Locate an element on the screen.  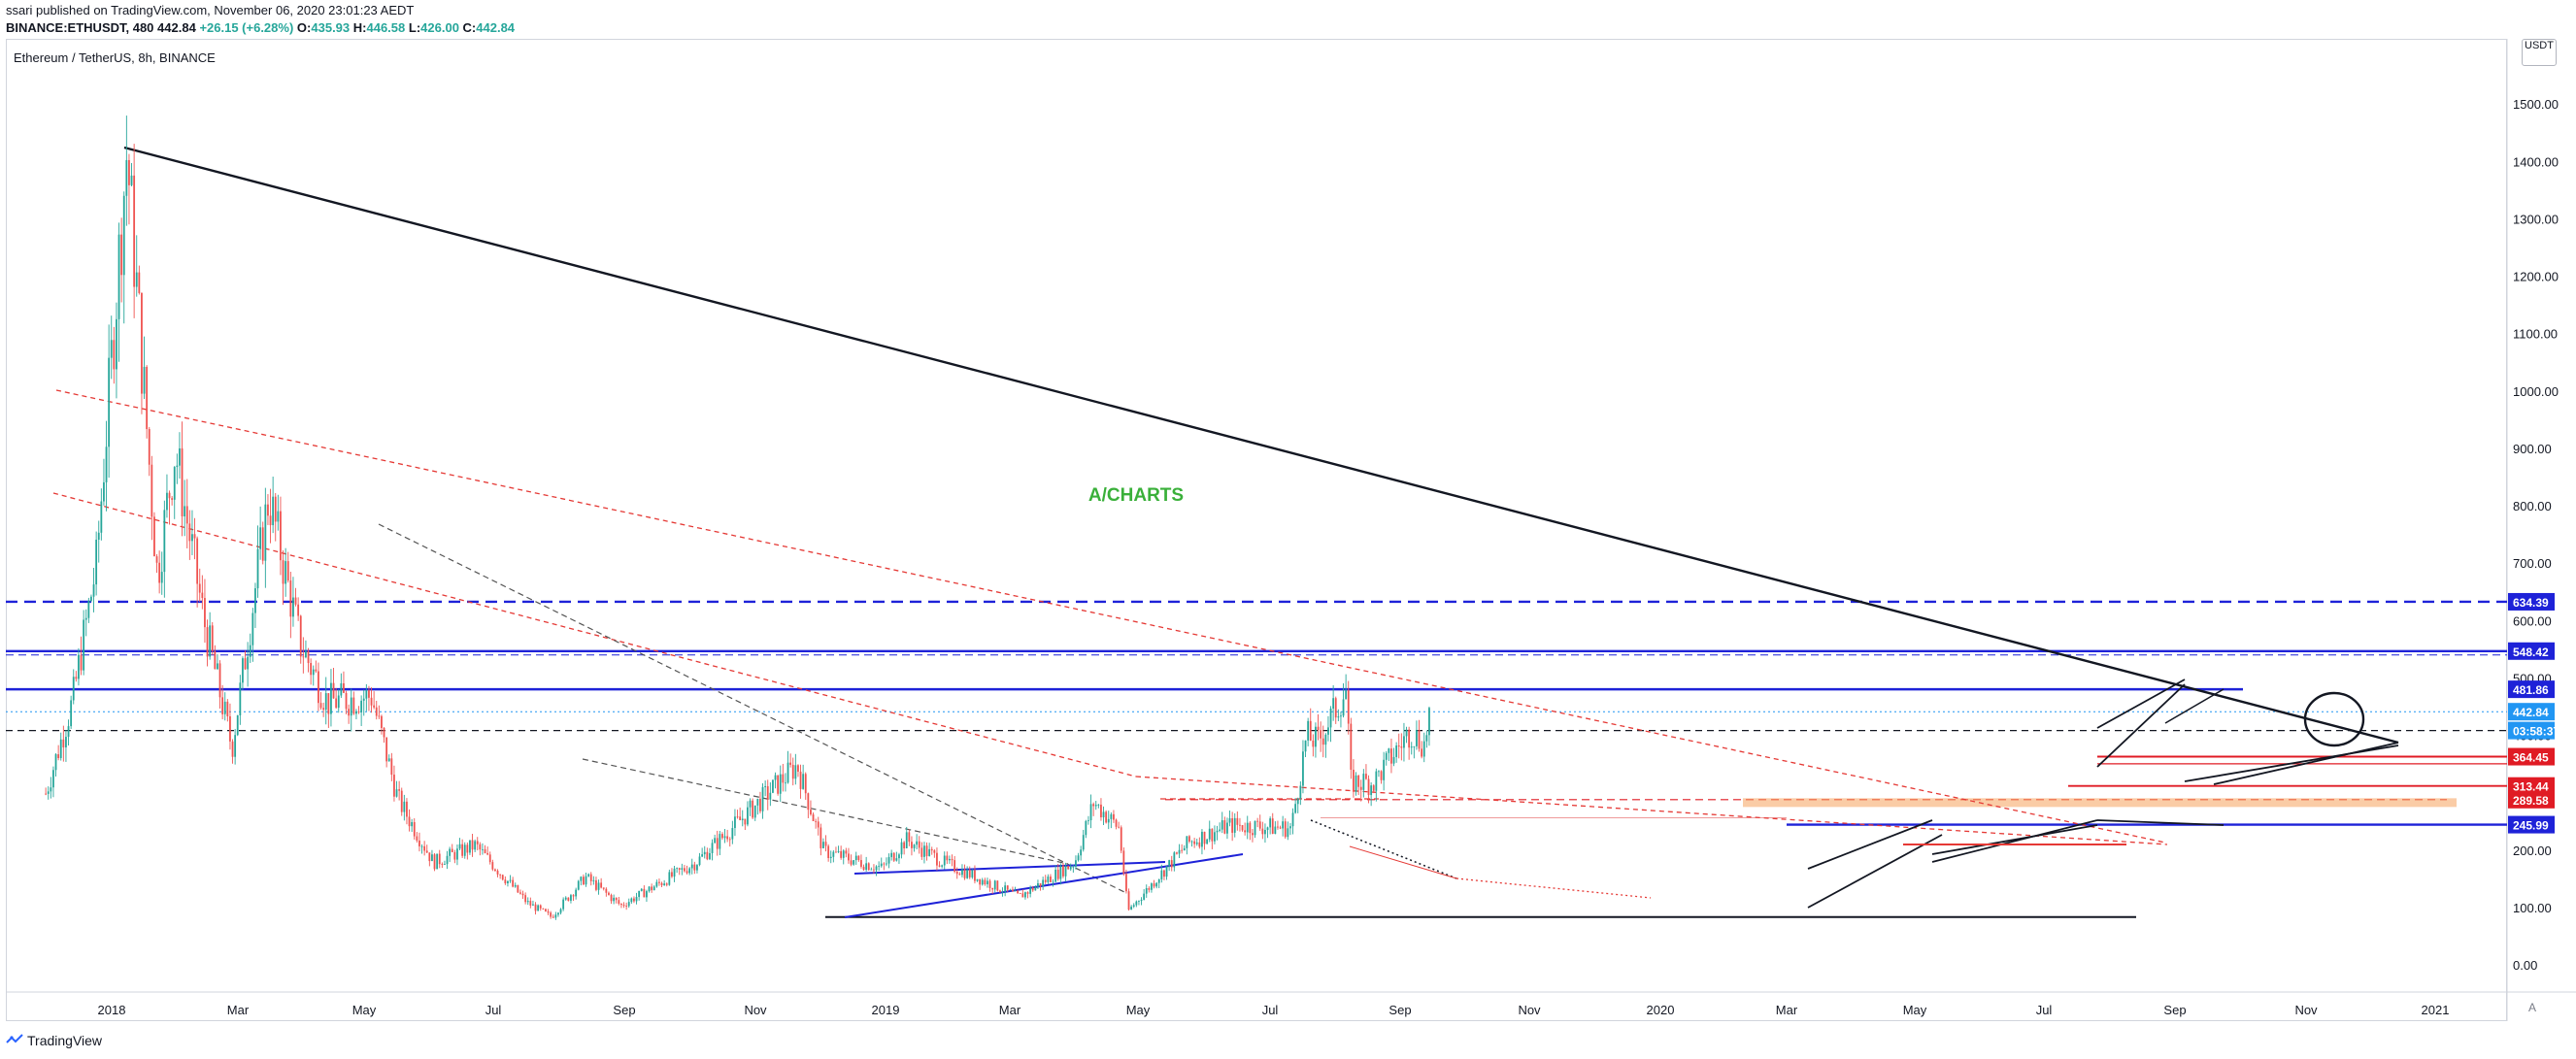
black-rising-line is located at coordinates (2015, 841).